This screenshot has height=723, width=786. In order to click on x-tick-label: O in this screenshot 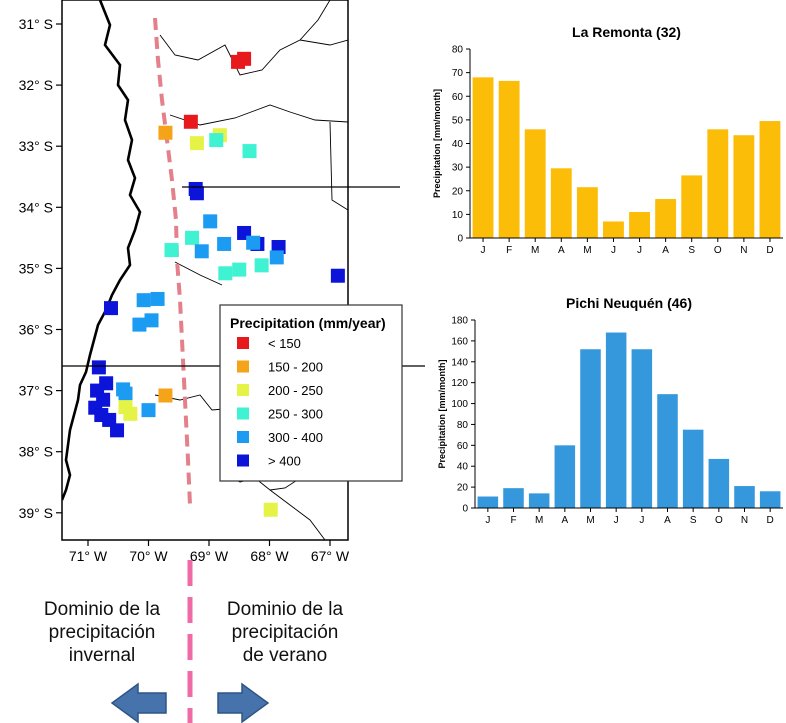, I will do `click(718, 250)`.